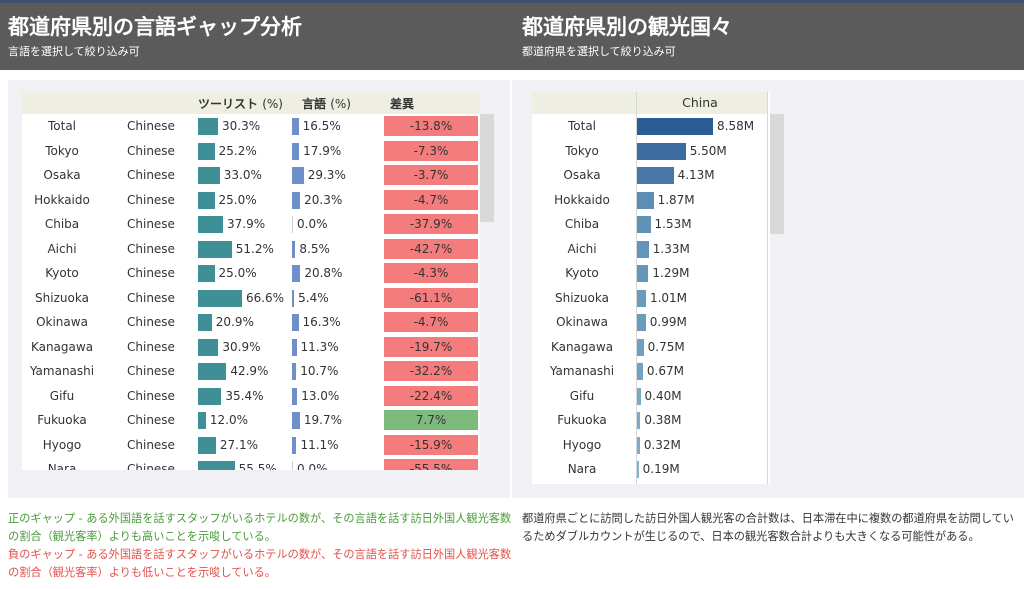  I want to click on table-row: Osaka 4.13M, so click(650, 175).